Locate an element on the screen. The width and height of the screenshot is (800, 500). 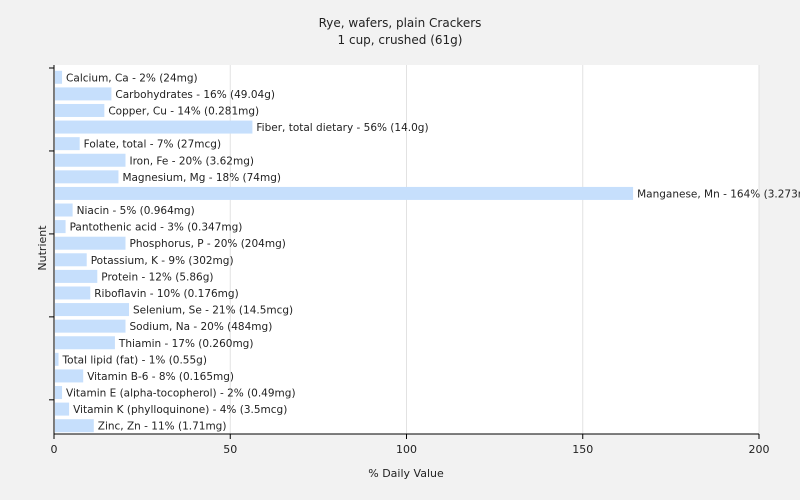
x-tick-label: 50 is located at coordinates (230, 449).